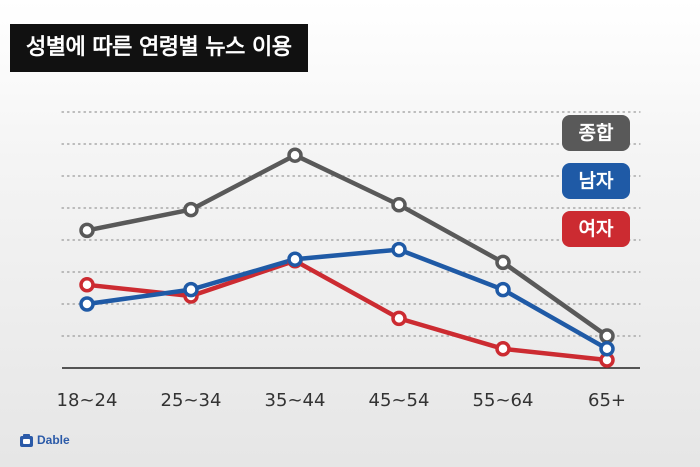 The height and width of the screenshot is (467, 700). I want to click on brand-name: Dable, so click(53, 440).